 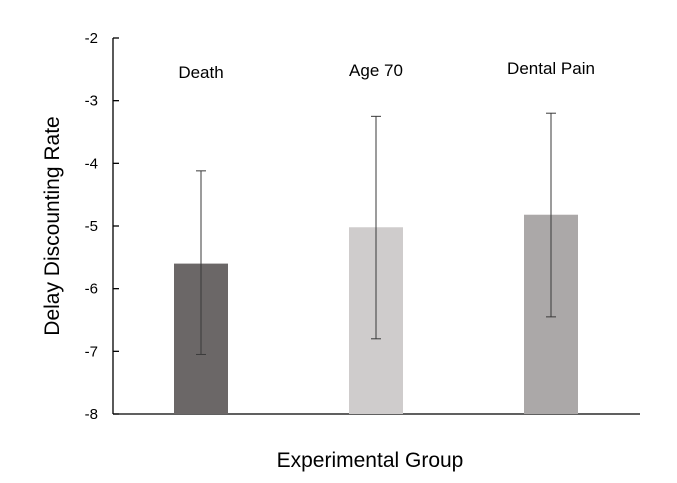 I want to click on category-labels: Death Age 70 Dental Pain, so click(x=386, y=70).